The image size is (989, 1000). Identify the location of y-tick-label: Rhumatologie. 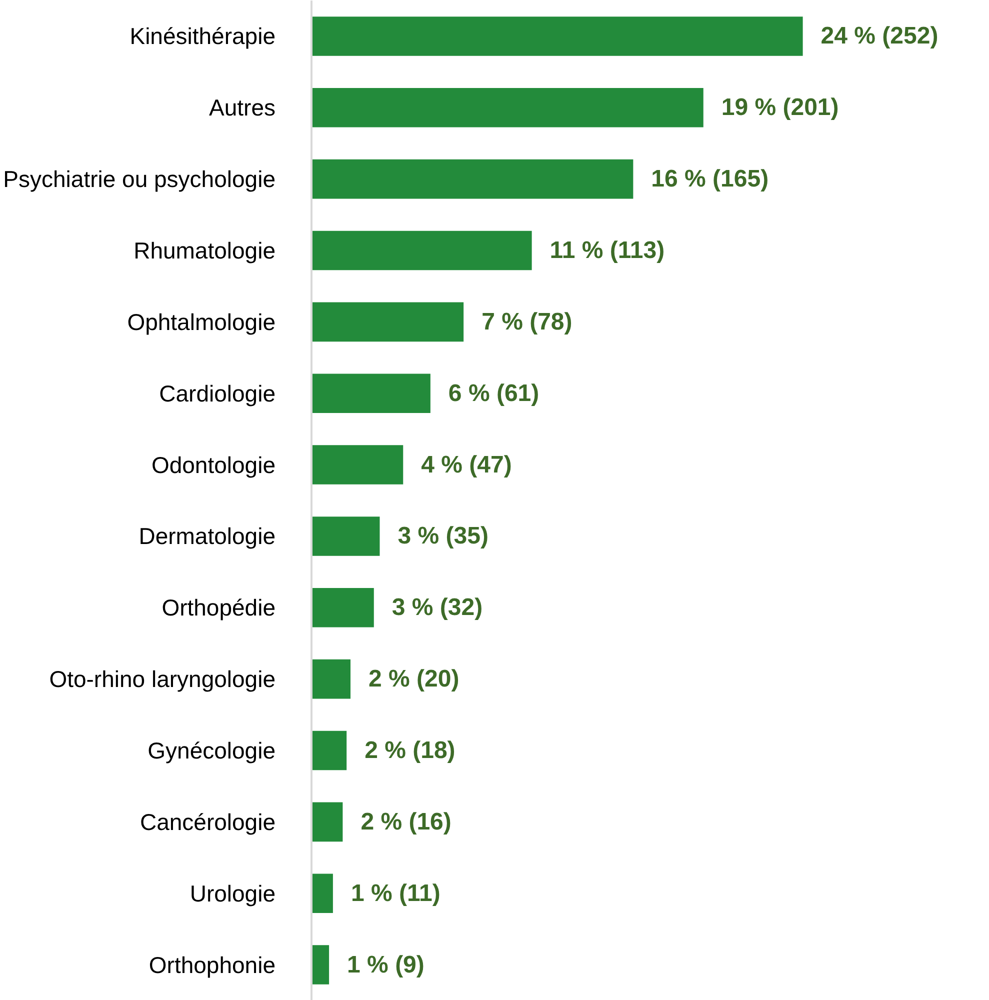
(205, 251).